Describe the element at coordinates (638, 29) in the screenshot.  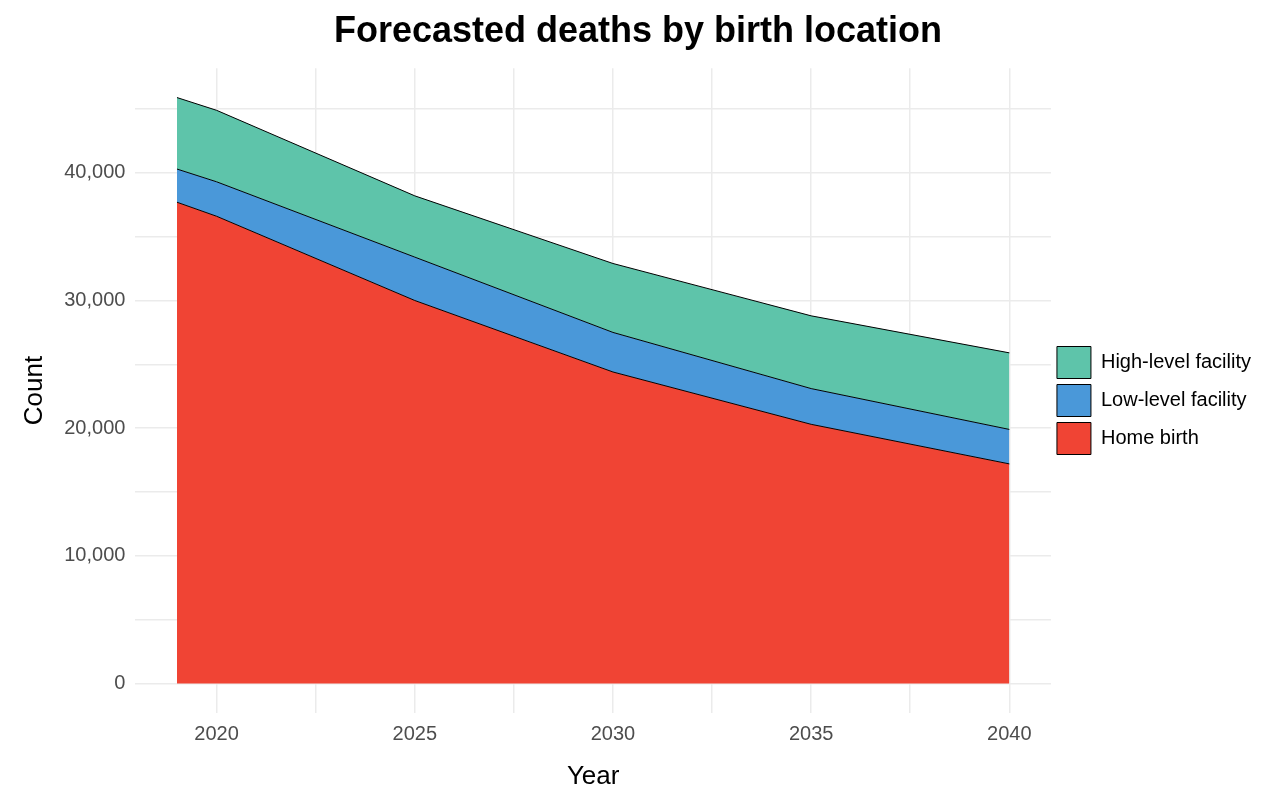
I see `chart-title: Forecasted deaths by birth location` at that location.